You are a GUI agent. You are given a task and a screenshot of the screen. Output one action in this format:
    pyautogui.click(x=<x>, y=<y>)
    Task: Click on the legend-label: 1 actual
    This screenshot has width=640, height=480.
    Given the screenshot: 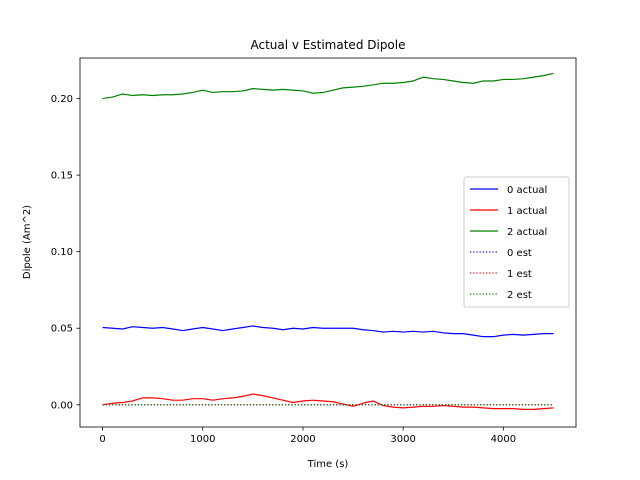 What is the action you would take?
    pyautogui.click(x=527, y=211)
    